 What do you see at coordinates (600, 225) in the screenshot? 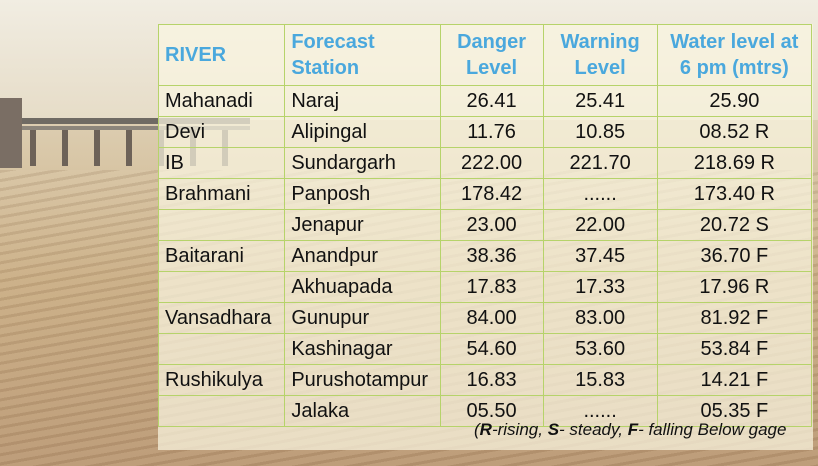
I see `cell-warning: 22.00` at bounding box center [600, 225].